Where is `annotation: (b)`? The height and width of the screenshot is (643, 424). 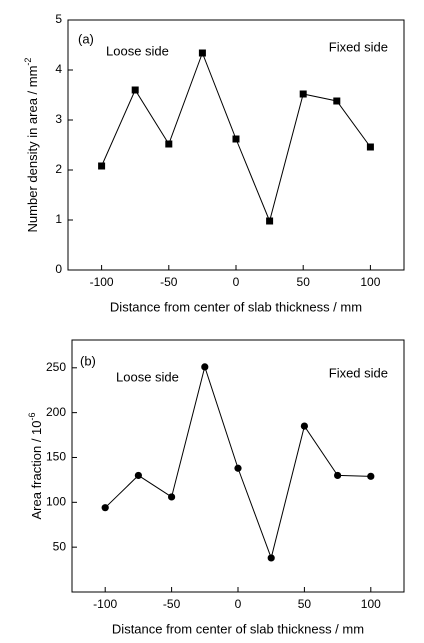
annotation: (b) is located at coordinates (88, 360).